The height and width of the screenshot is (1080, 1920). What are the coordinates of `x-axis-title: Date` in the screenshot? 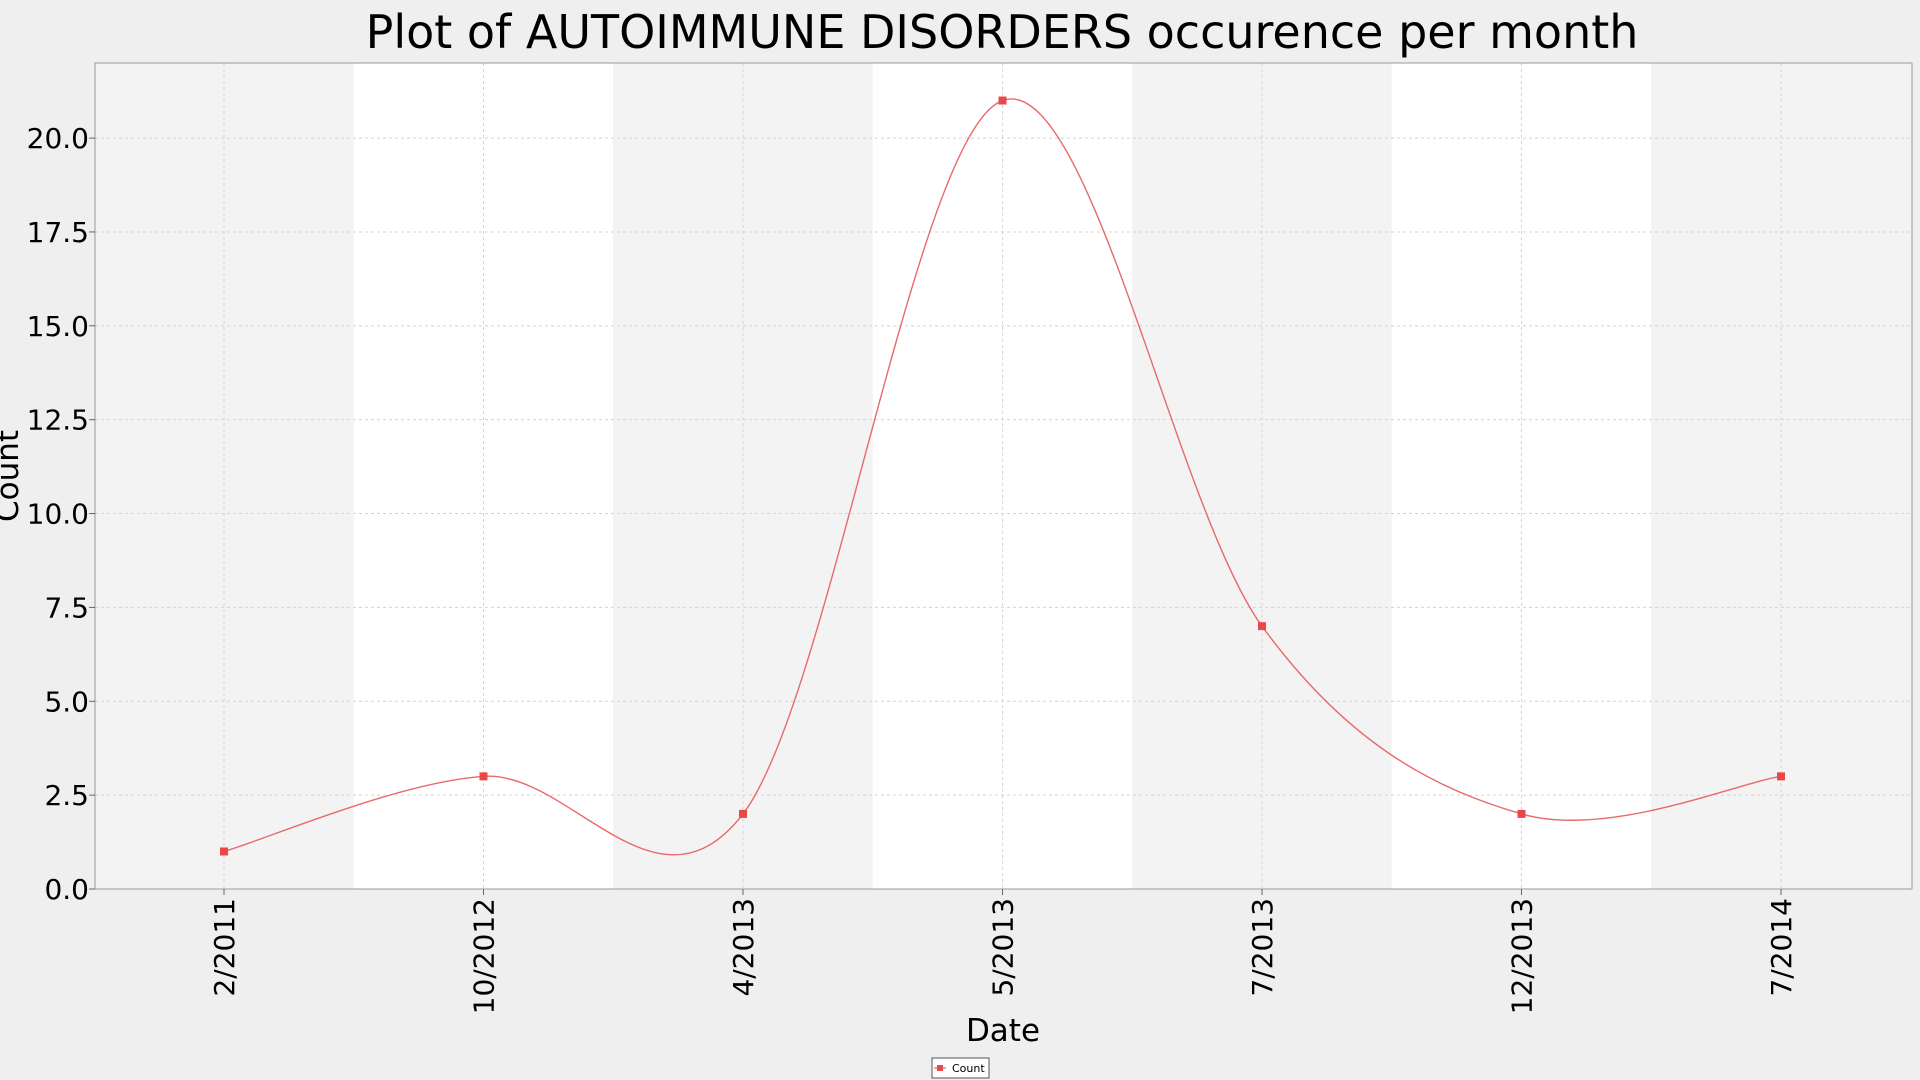 It's located at (1003, 1031).